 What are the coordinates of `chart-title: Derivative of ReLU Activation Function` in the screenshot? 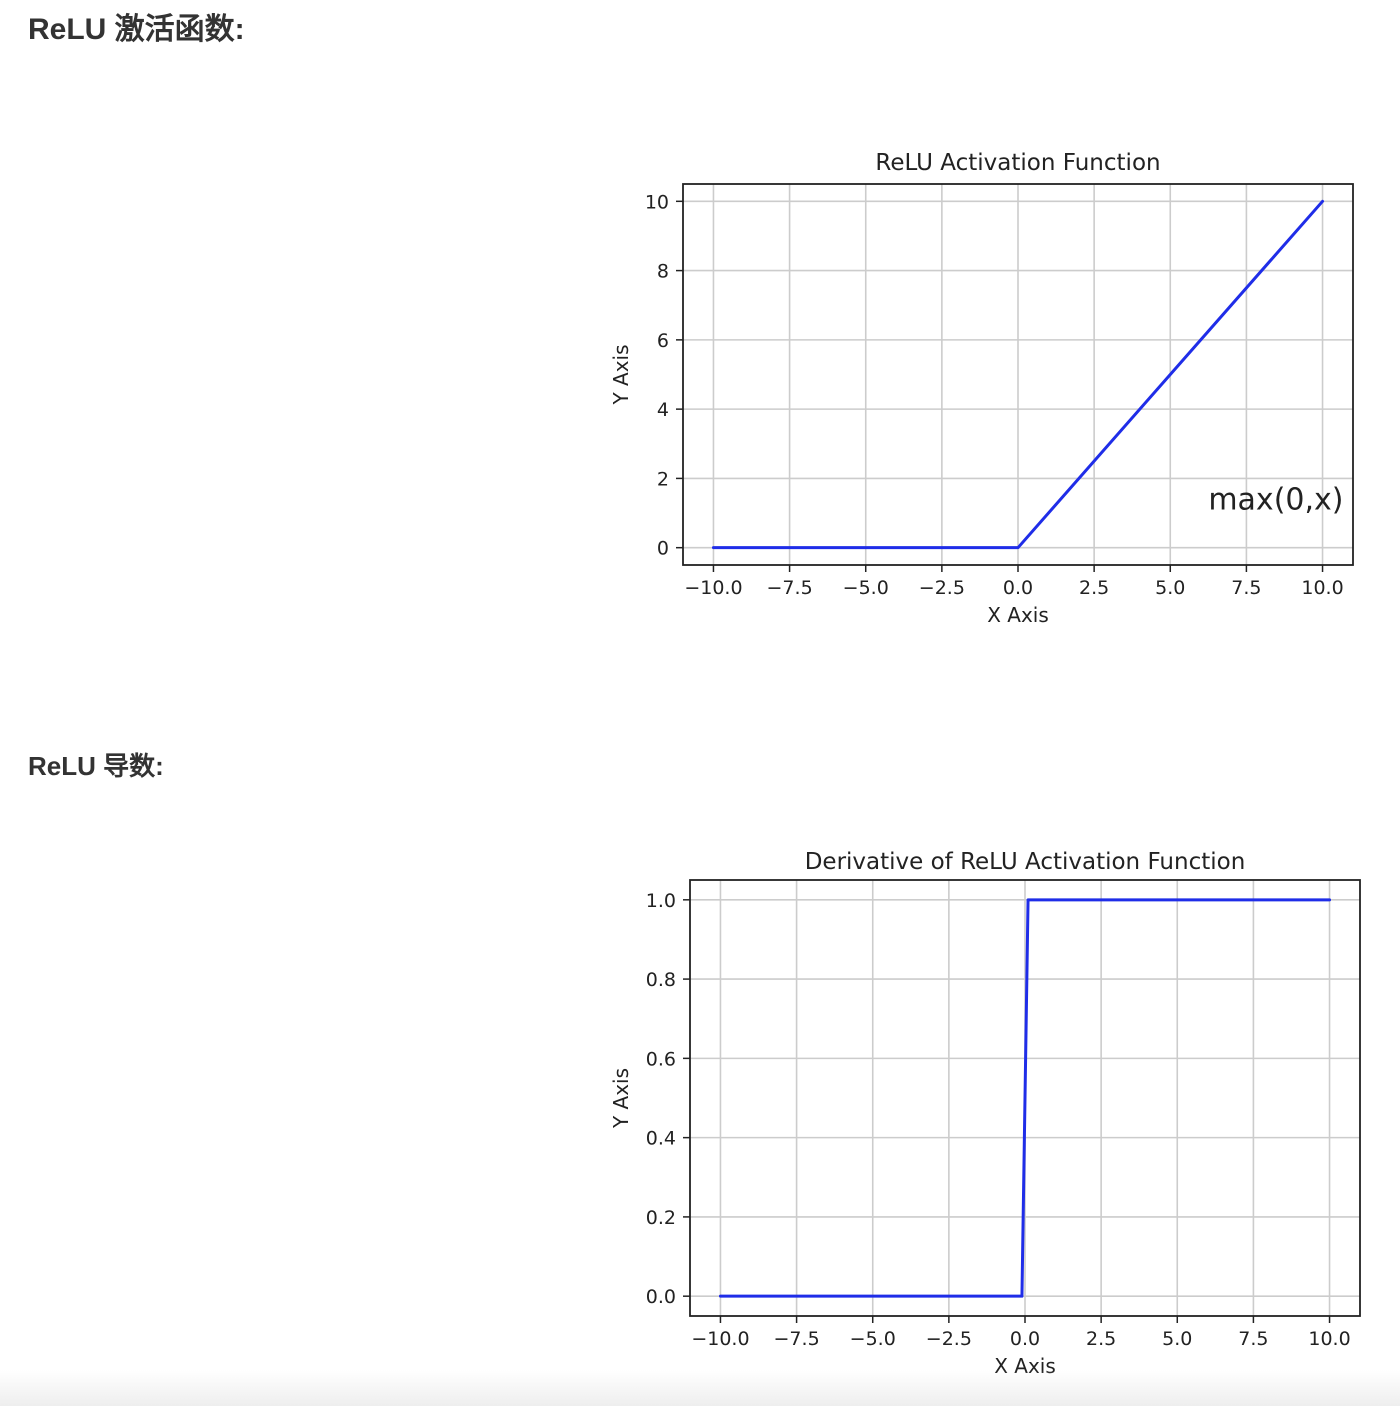 It's located at (1025, 862).